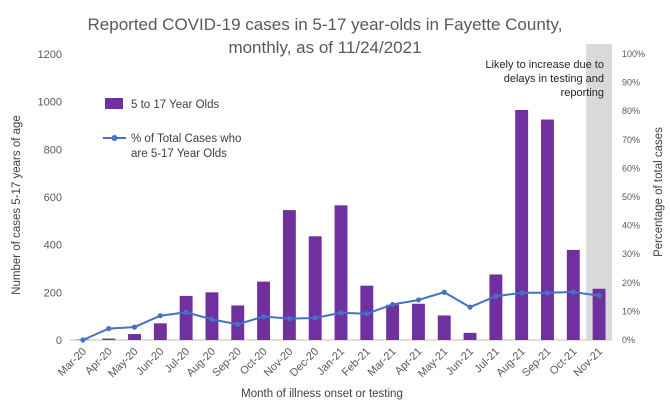 This screenshot has width=670, height=411. I want to click on legend-line-label-1: % of Total Cases who, so click(186, 139).